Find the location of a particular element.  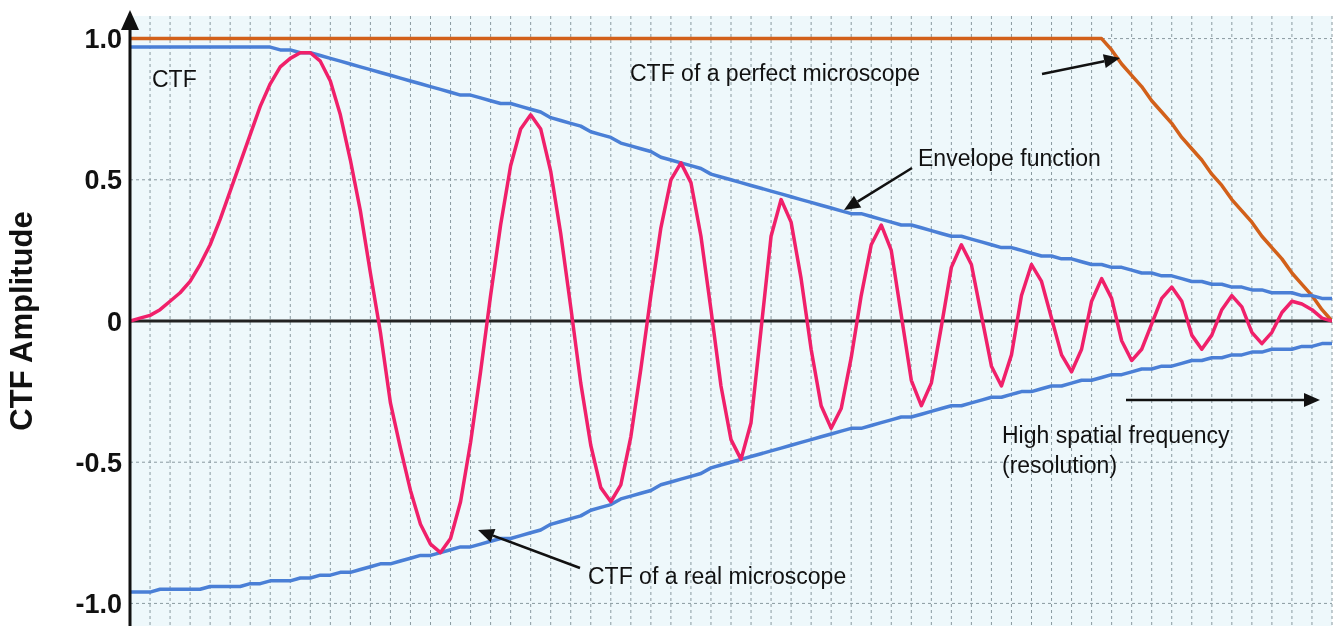

y-axis-title: CTF Amplitude is located at coordinates (22, 321).